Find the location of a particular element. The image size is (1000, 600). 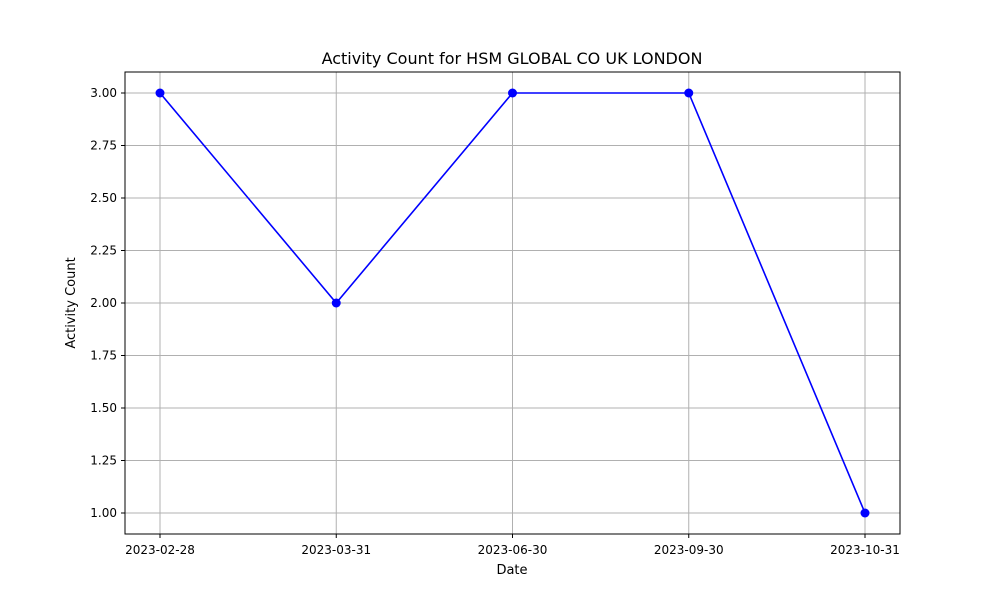

x-tick-label: 2023-09-30 is located at coordinates (689, 550).